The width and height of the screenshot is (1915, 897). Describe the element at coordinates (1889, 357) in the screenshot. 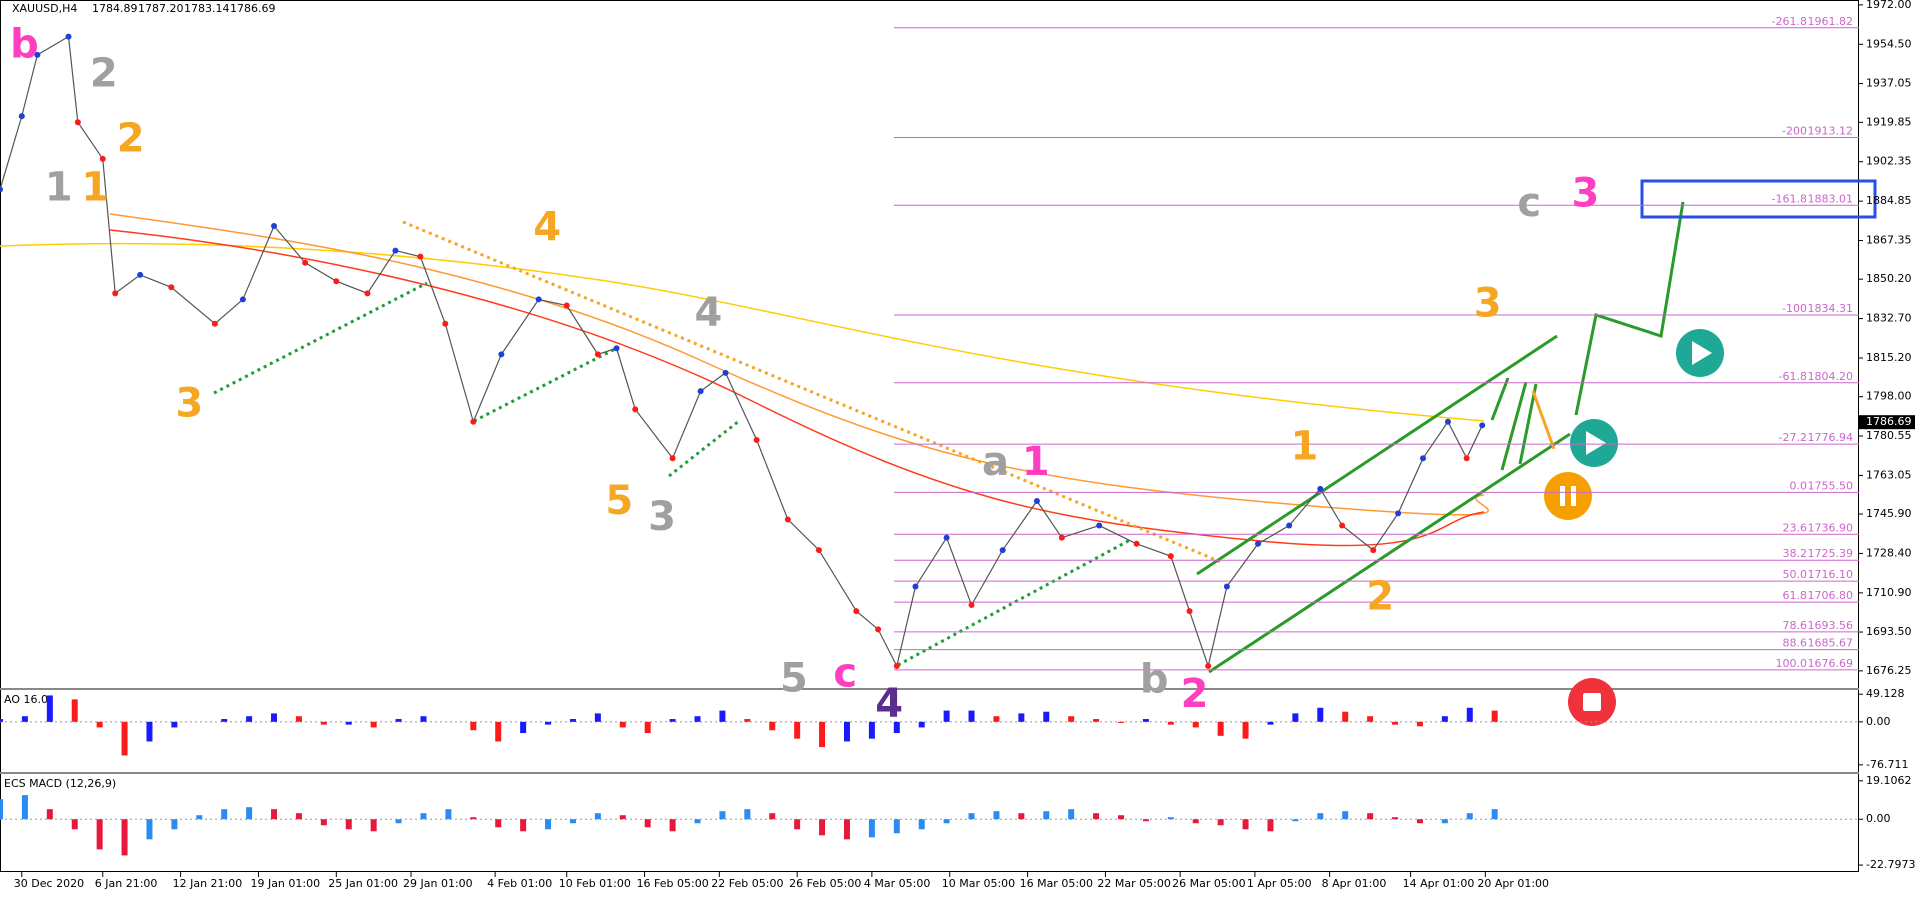

I see `y-tick-label: 1815.20` at that location.